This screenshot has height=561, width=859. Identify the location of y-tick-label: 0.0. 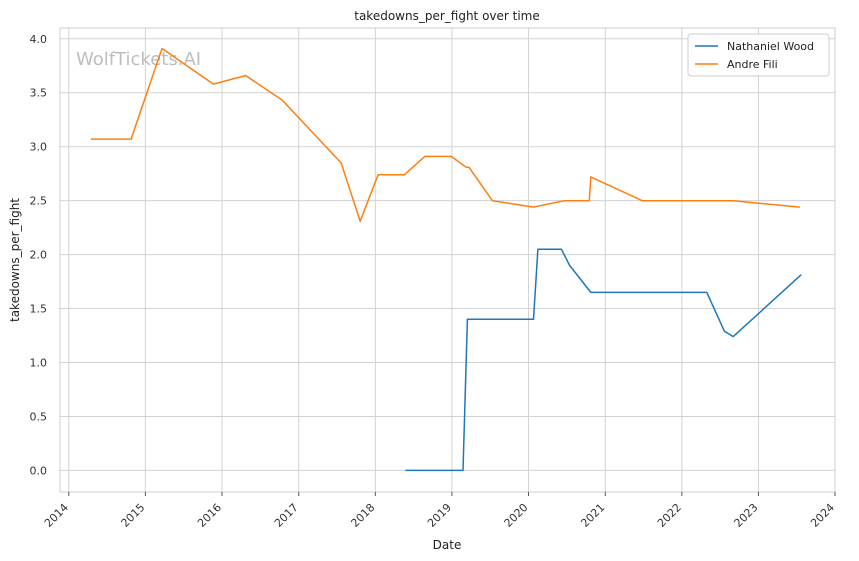
(39, 470).